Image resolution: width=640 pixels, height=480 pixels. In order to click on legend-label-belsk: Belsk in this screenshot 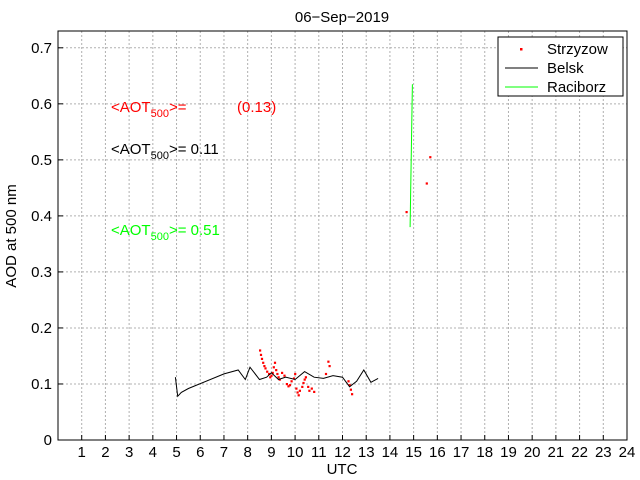, I will do `click(565, 68)`.